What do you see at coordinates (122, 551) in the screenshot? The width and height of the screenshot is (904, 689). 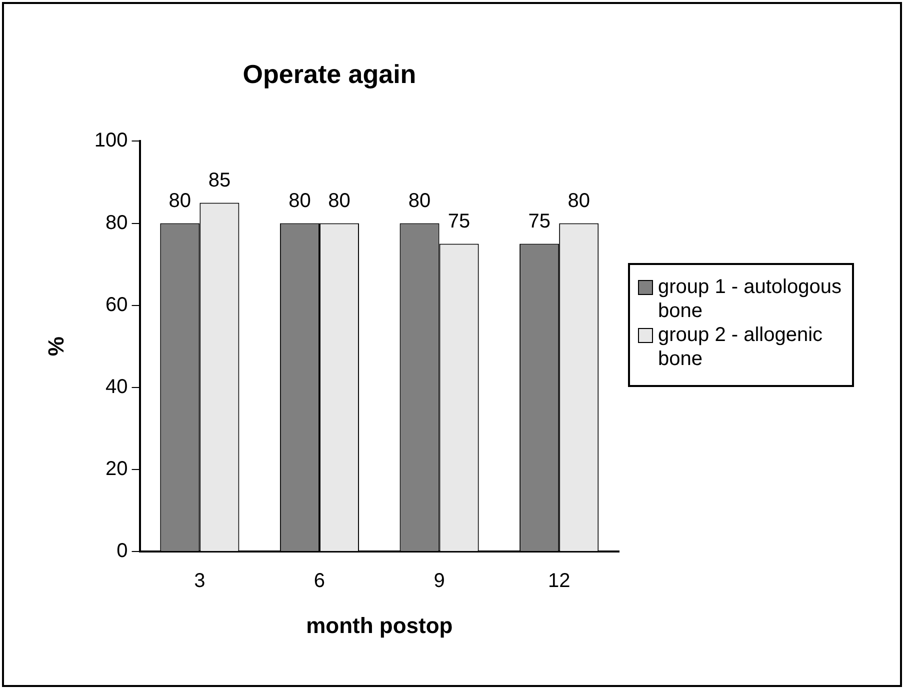 I see `y-tick-label: 0` at bounding box center [122, 551].